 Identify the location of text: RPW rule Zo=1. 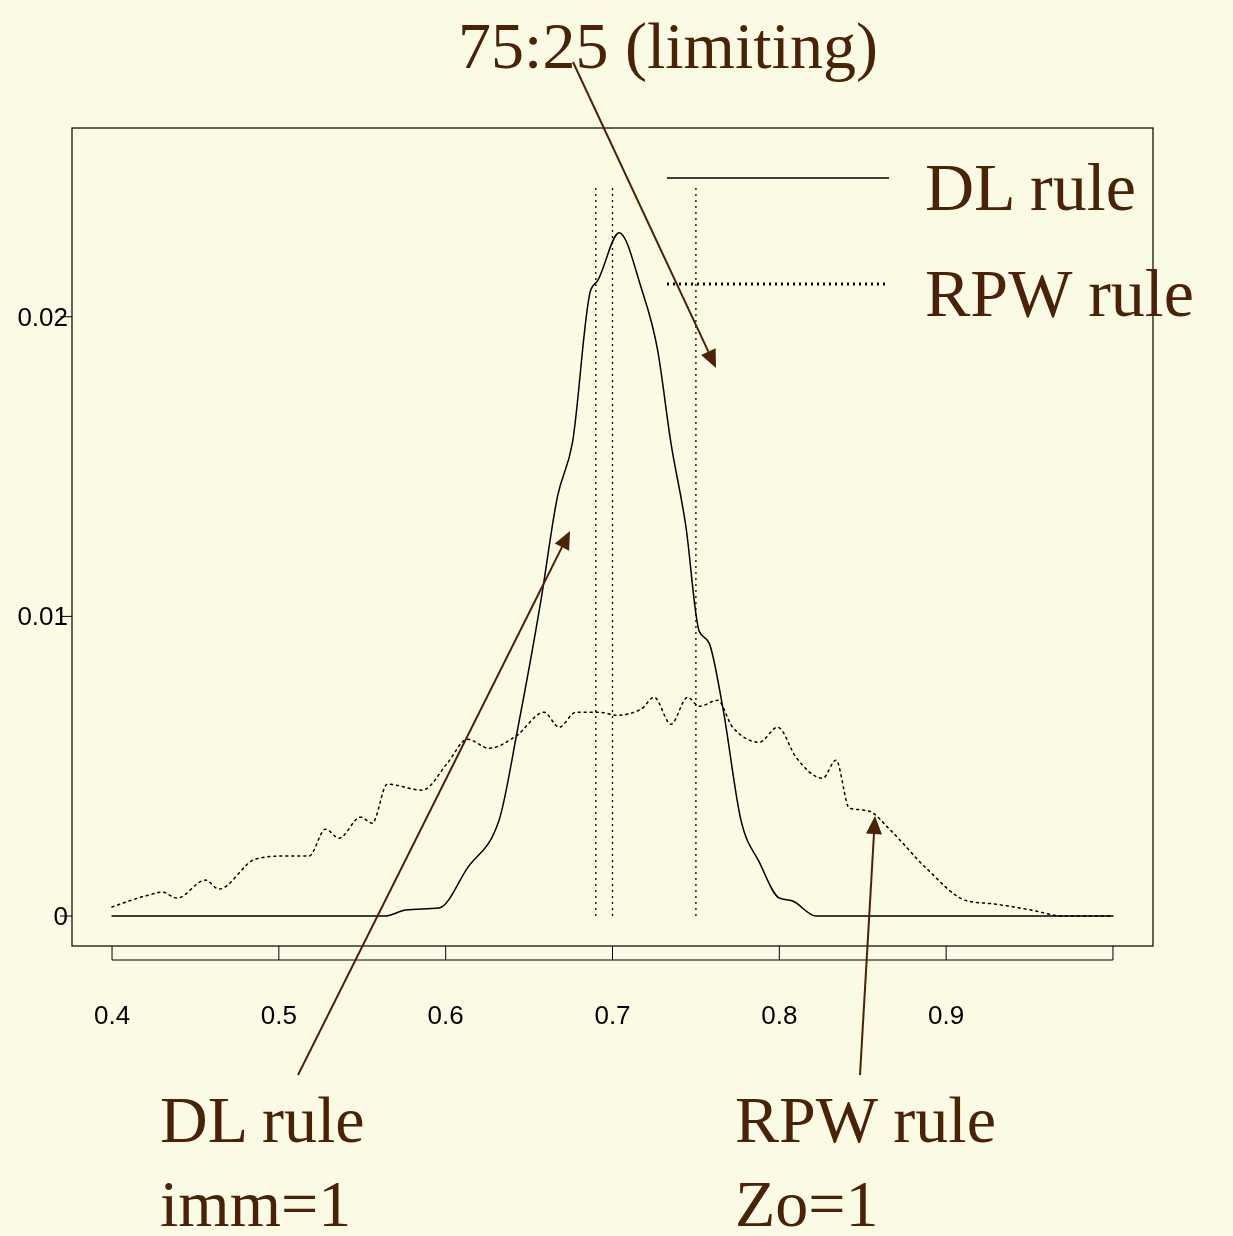
(865, 1159).